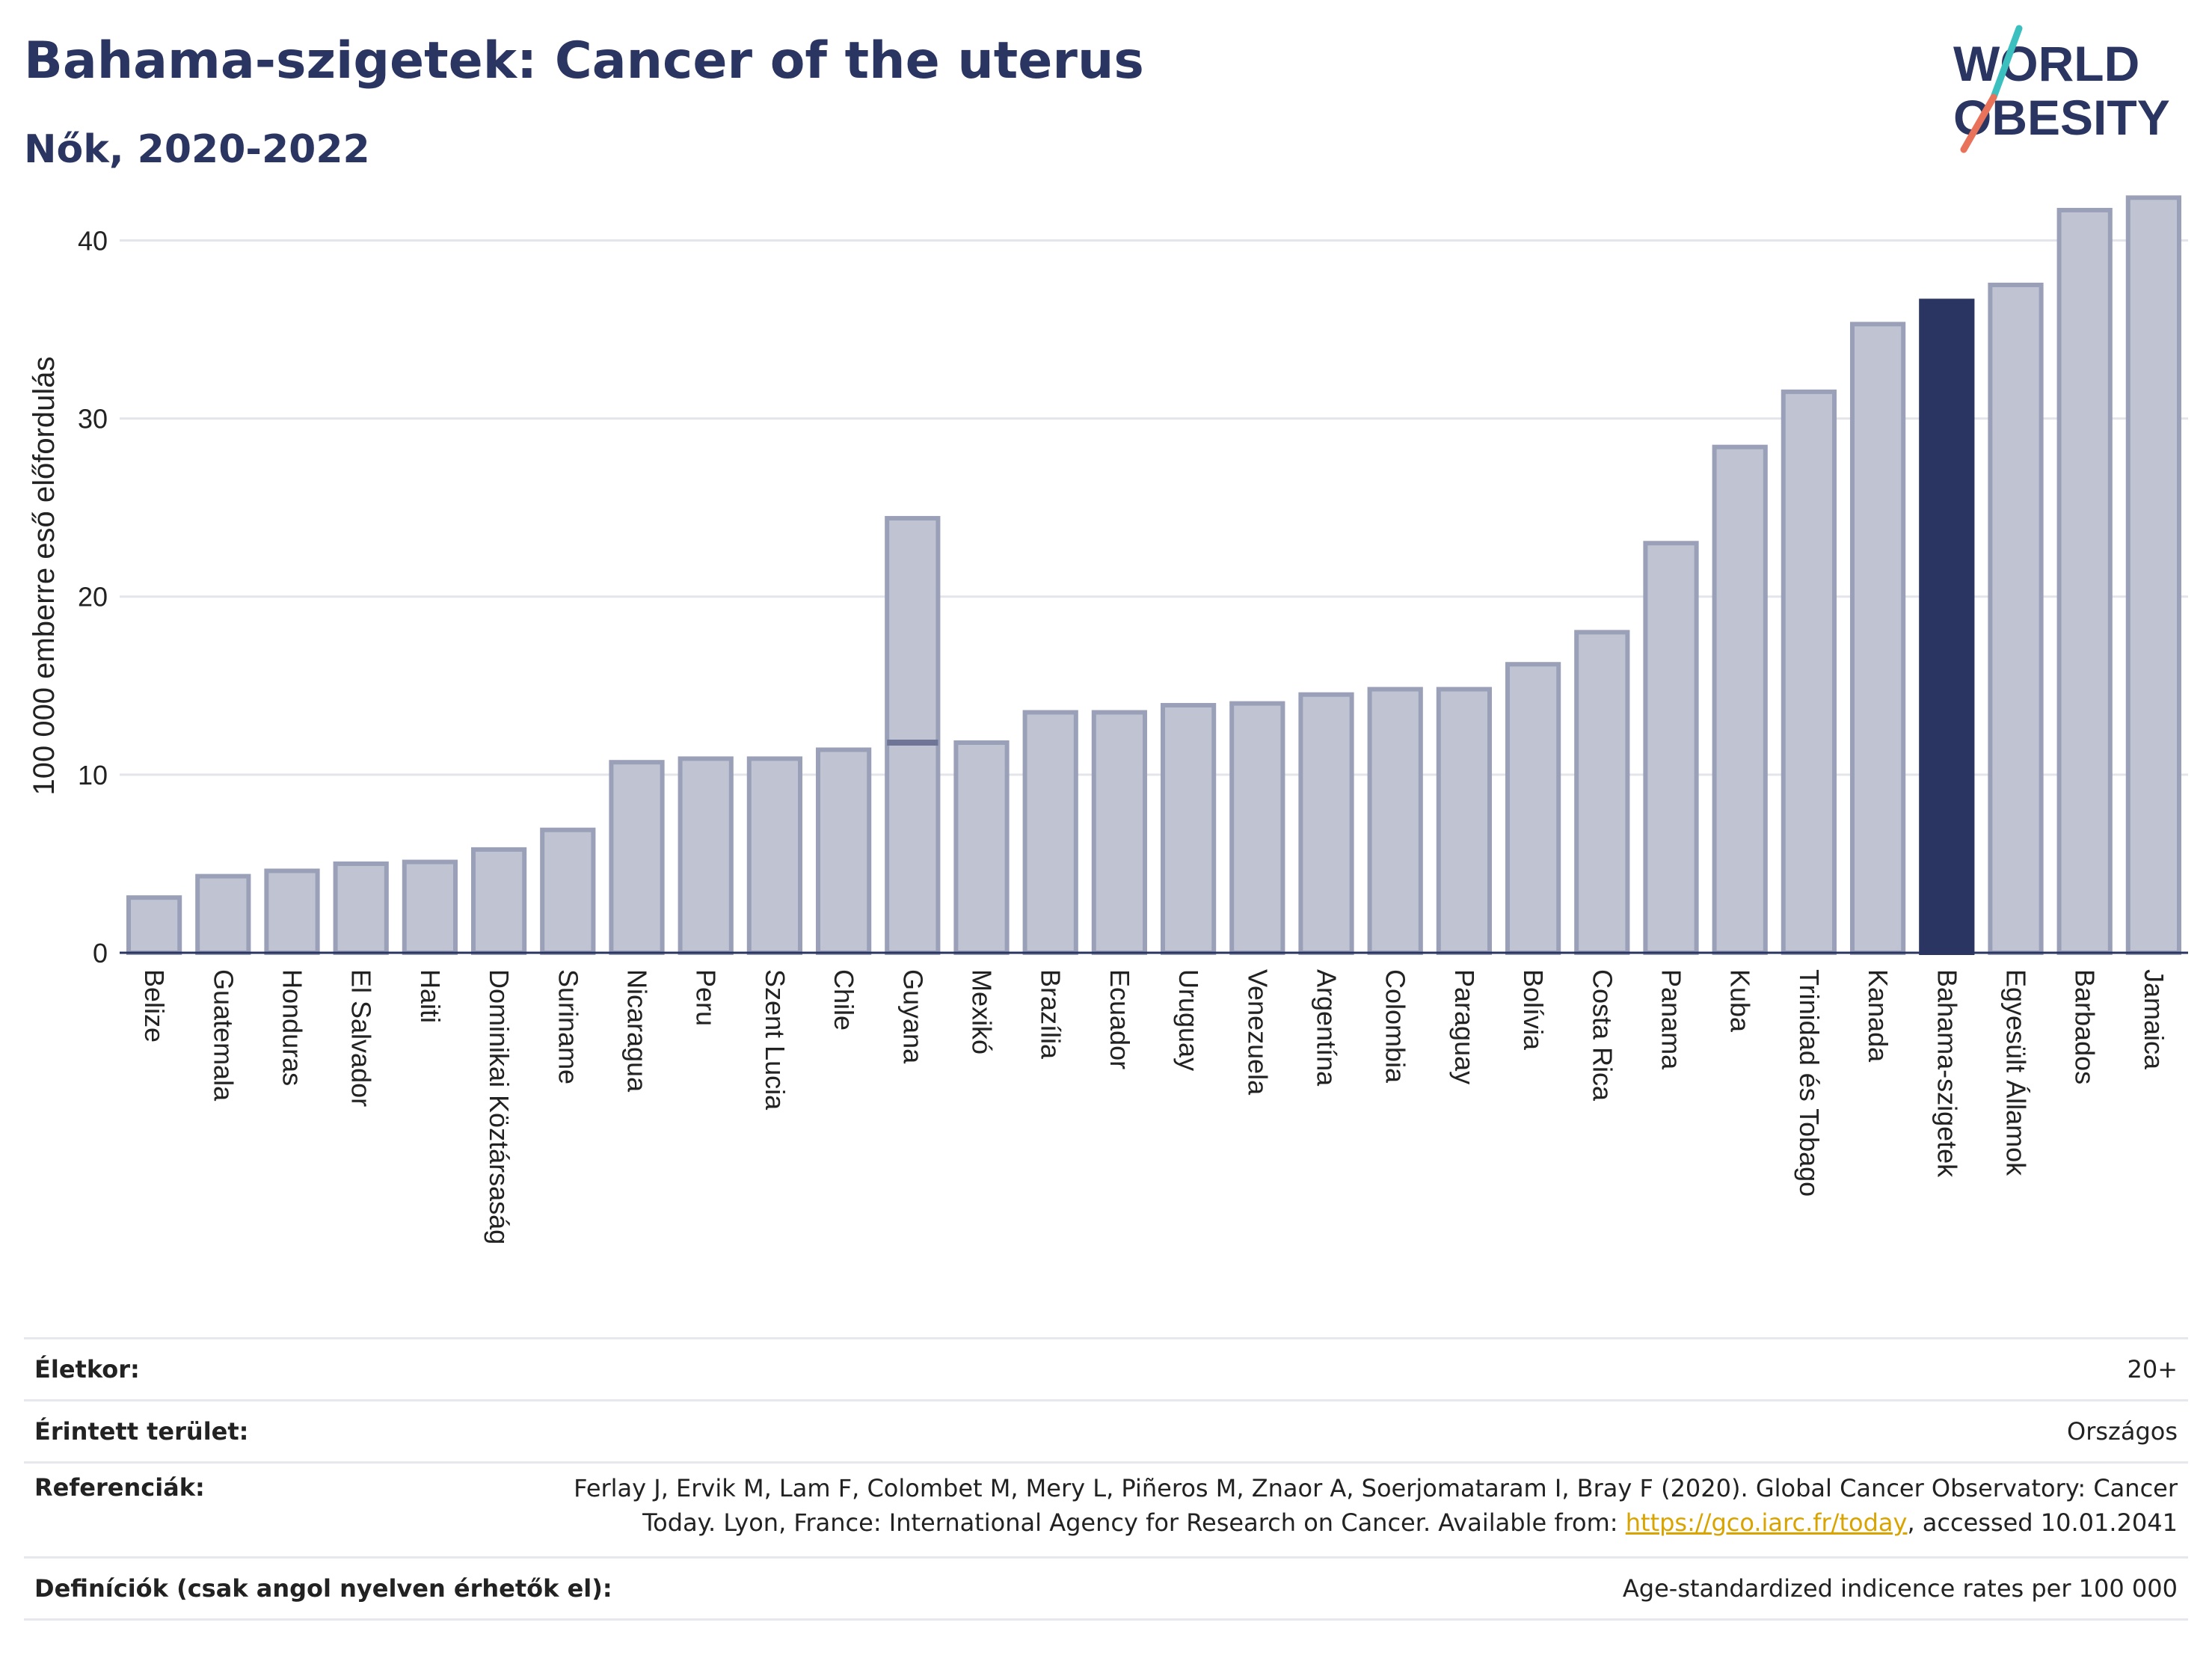 This screenshot has height=1655, width=2212. I want to click on x-tick-label: Suriname, so click(568, 1026).